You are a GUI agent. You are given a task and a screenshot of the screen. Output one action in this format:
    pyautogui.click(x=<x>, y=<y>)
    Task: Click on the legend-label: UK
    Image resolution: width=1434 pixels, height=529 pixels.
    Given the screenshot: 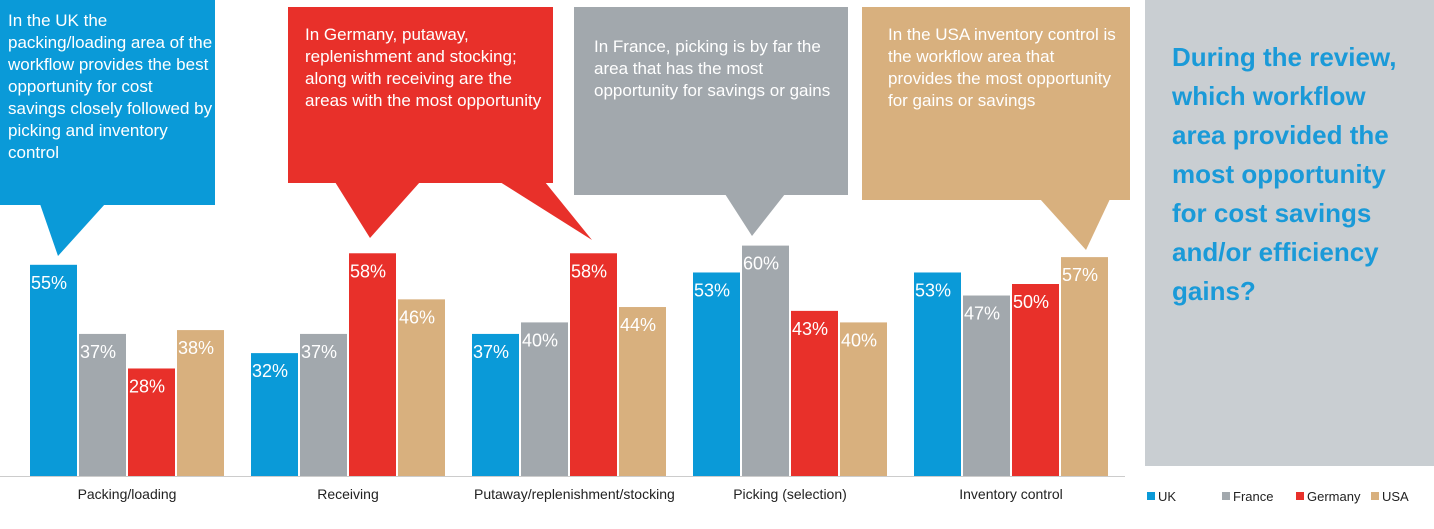 What is the action you would take?
    pyautogui.click(x=1167, y=496)
    